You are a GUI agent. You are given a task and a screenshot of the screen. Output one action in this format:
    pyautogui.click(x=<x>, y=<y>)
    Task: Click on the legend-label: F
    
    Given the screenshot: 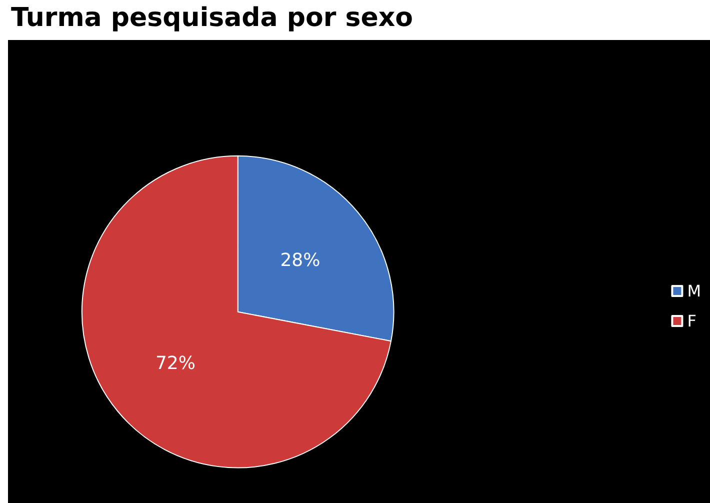 What is the action you would take?
    pyautogui.click(x=691, y=321)
    